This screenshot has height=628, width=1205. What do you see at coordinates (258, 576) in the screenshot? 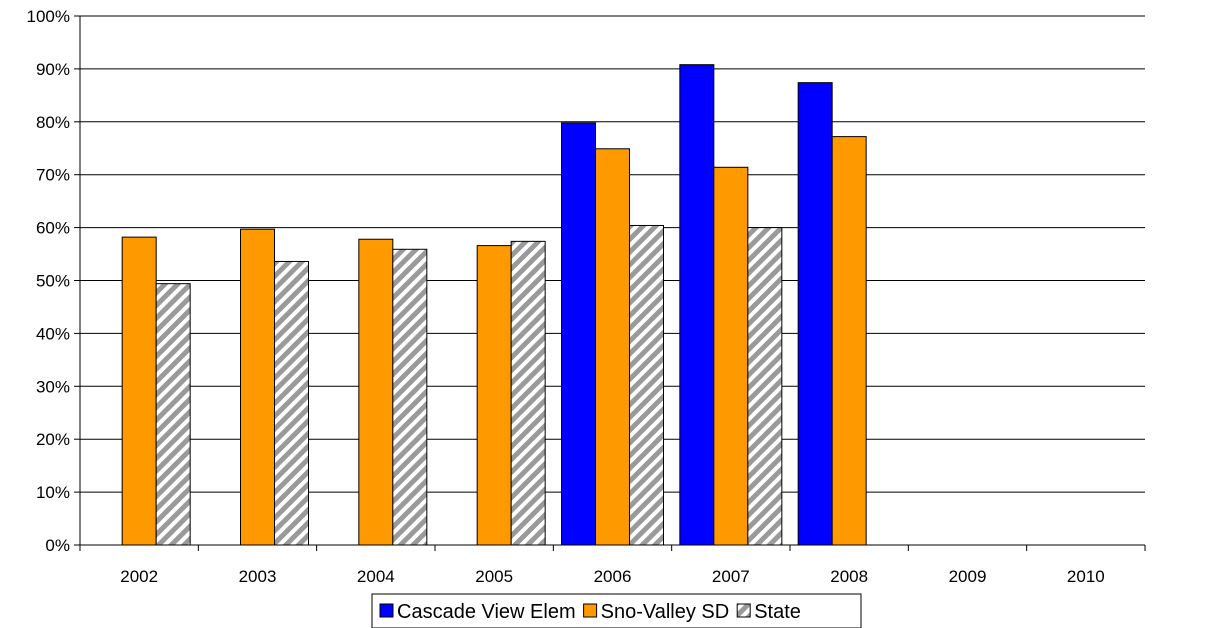
I see `x-tick-label: 2003` at bounding box center [258, 576].